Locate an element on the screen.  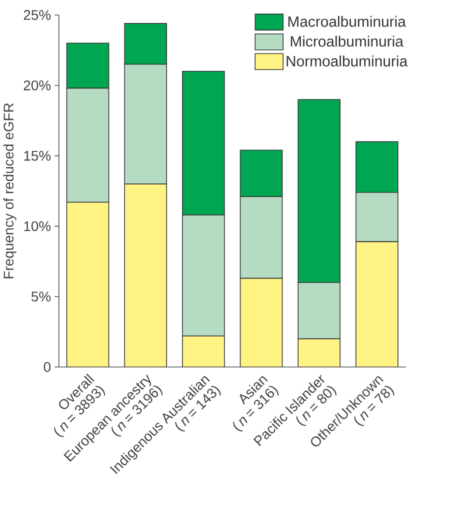
y-tick-label: 0 is located at coordinates (47, 367).